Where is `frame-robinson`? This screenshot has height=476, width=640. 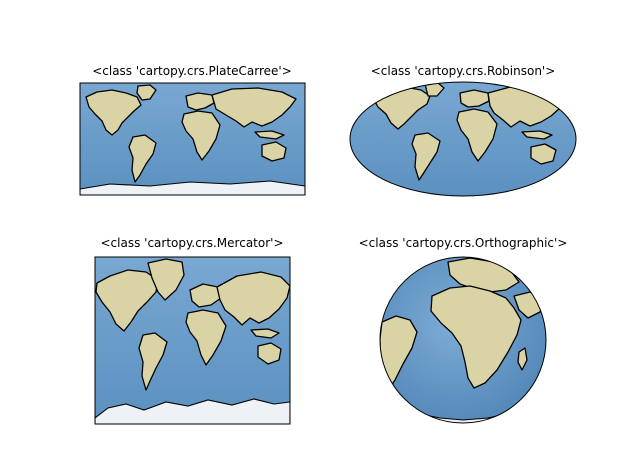 frame-robinson is located at coordinates (463, 139).